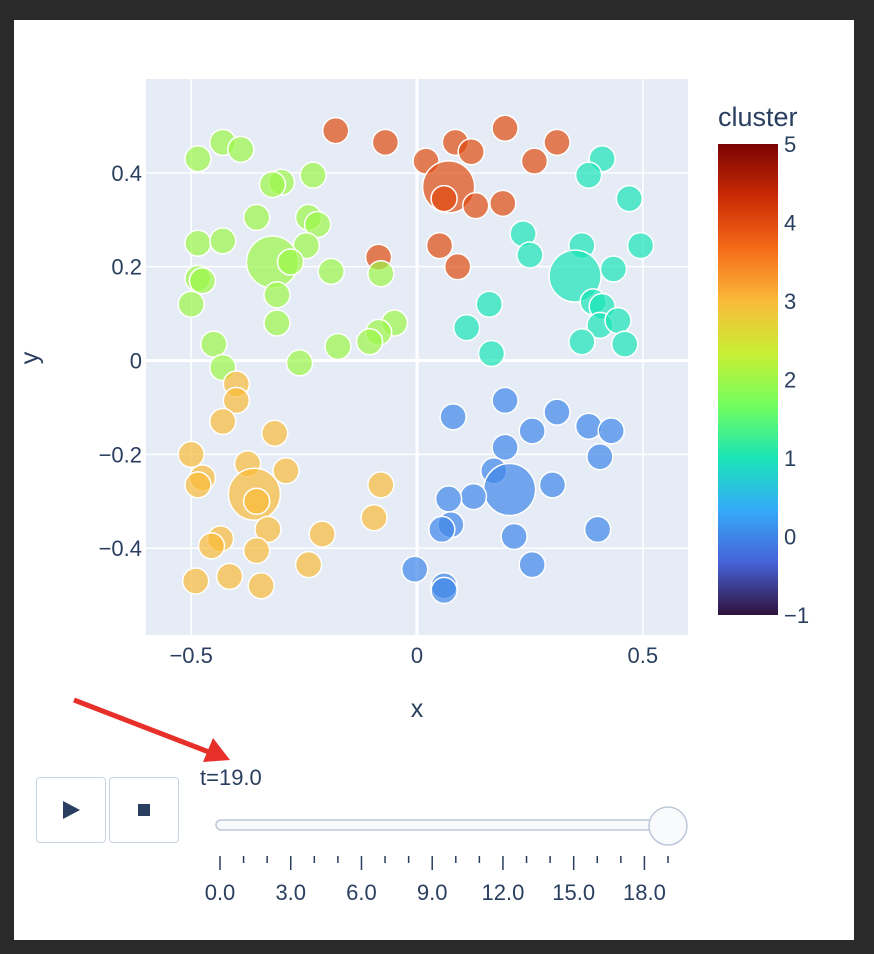  I want to click on stop-button, so click(144, 810).